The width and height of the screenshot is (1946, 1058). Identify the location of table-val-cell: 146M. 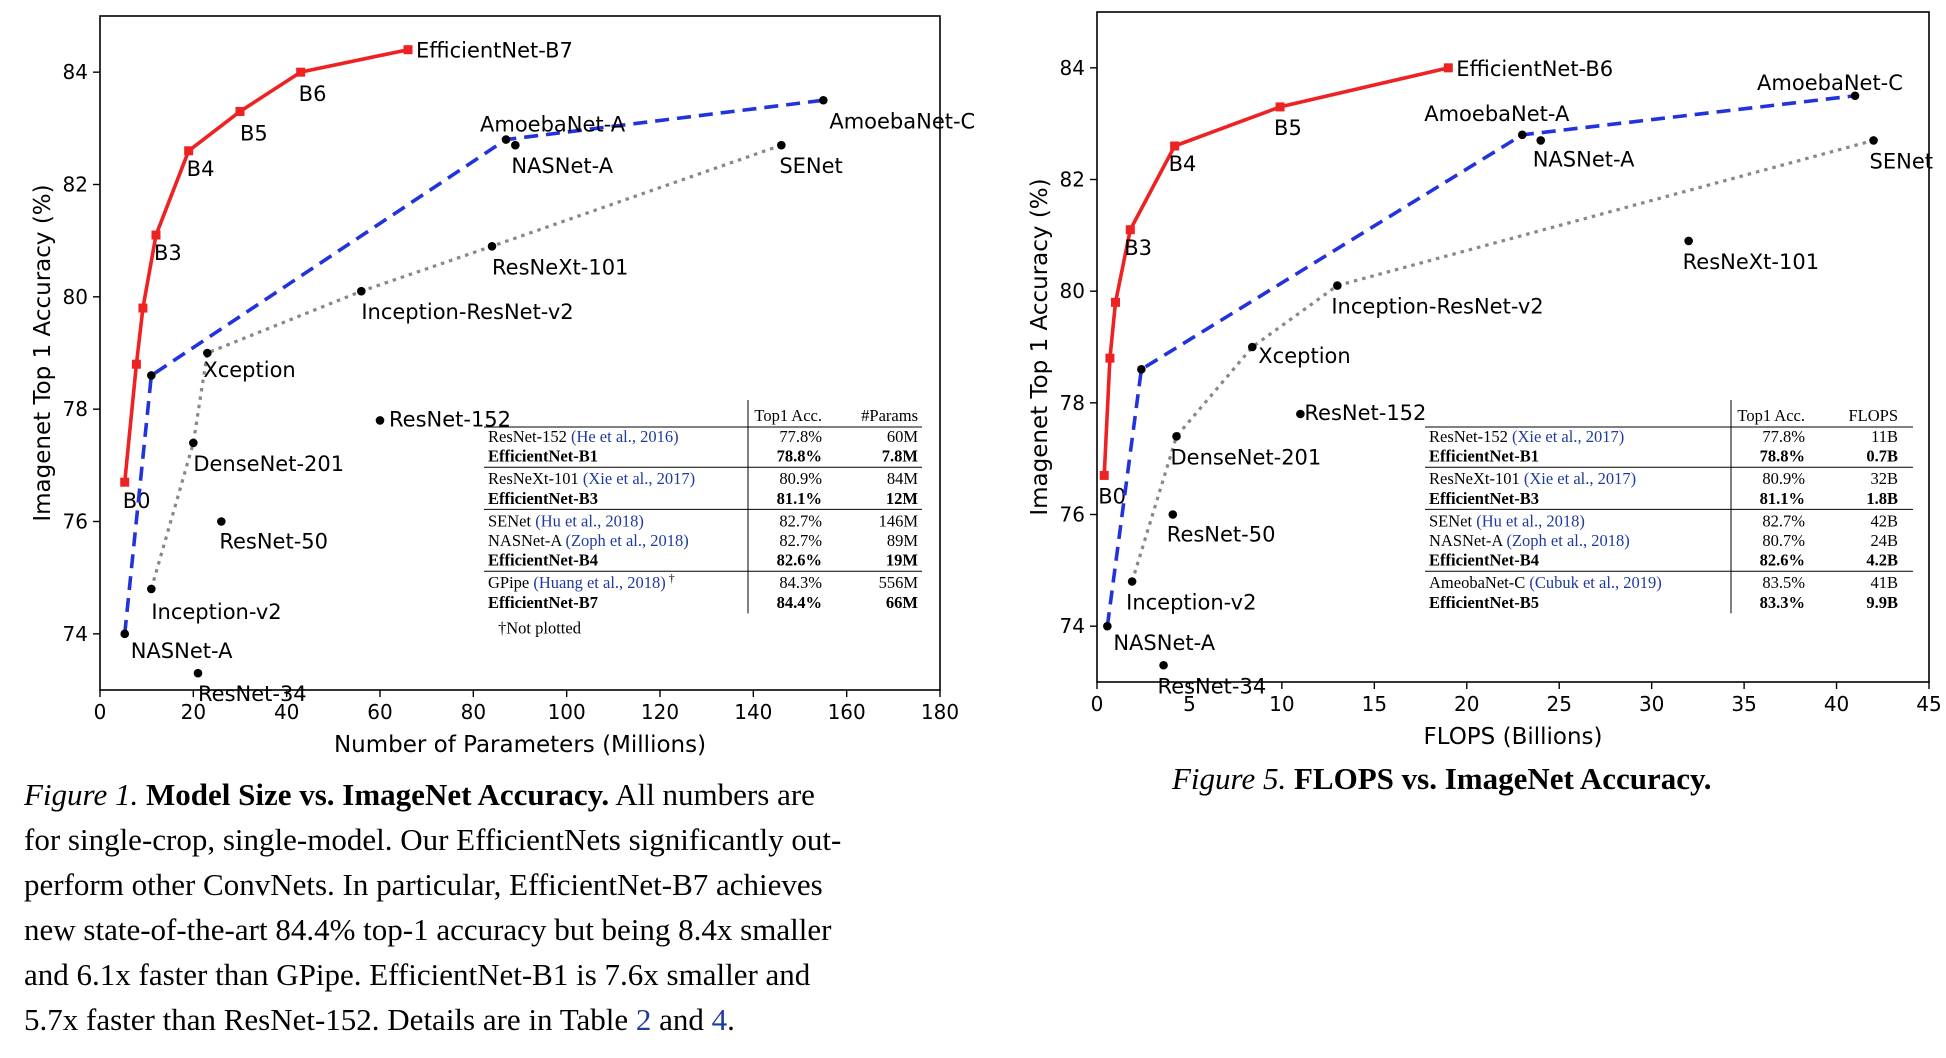
(899, 520).